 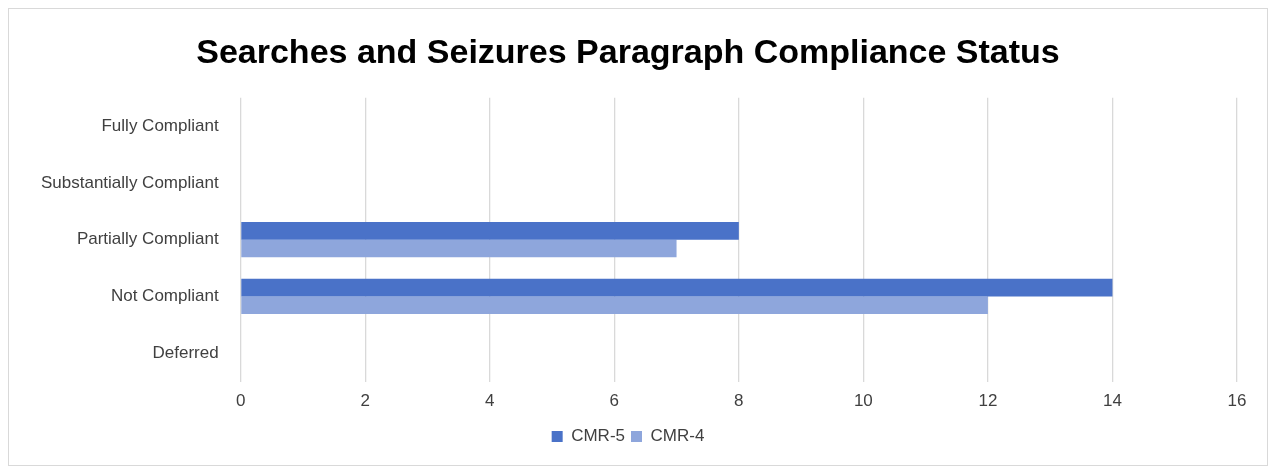 I want to click on y-tick-label: Fully Compliant, so click(x=160, y=125).